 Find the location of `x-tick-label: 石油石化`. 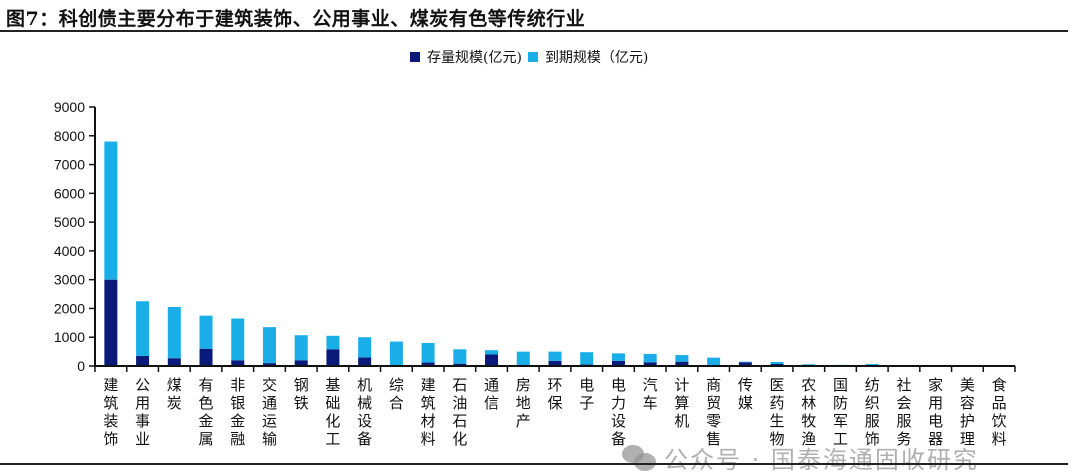

x-tick-label: 石油石化 is located at coordinates (459, 412).